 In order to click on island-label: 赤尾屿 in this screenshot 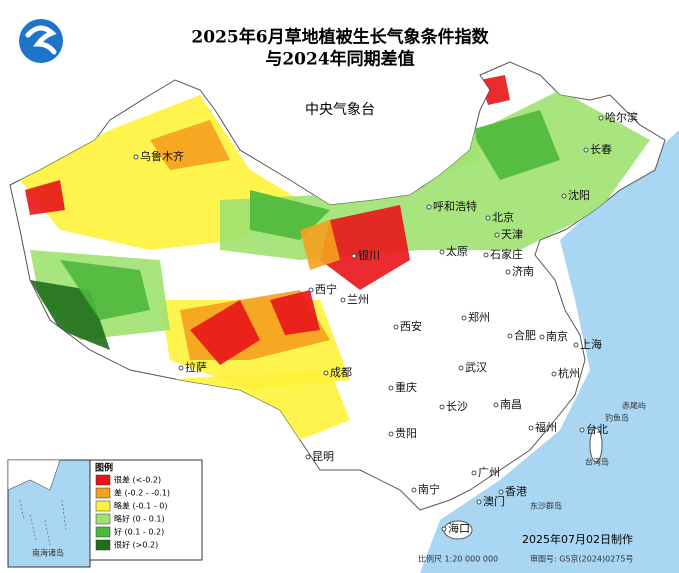, I will do `click(634, 406)`.